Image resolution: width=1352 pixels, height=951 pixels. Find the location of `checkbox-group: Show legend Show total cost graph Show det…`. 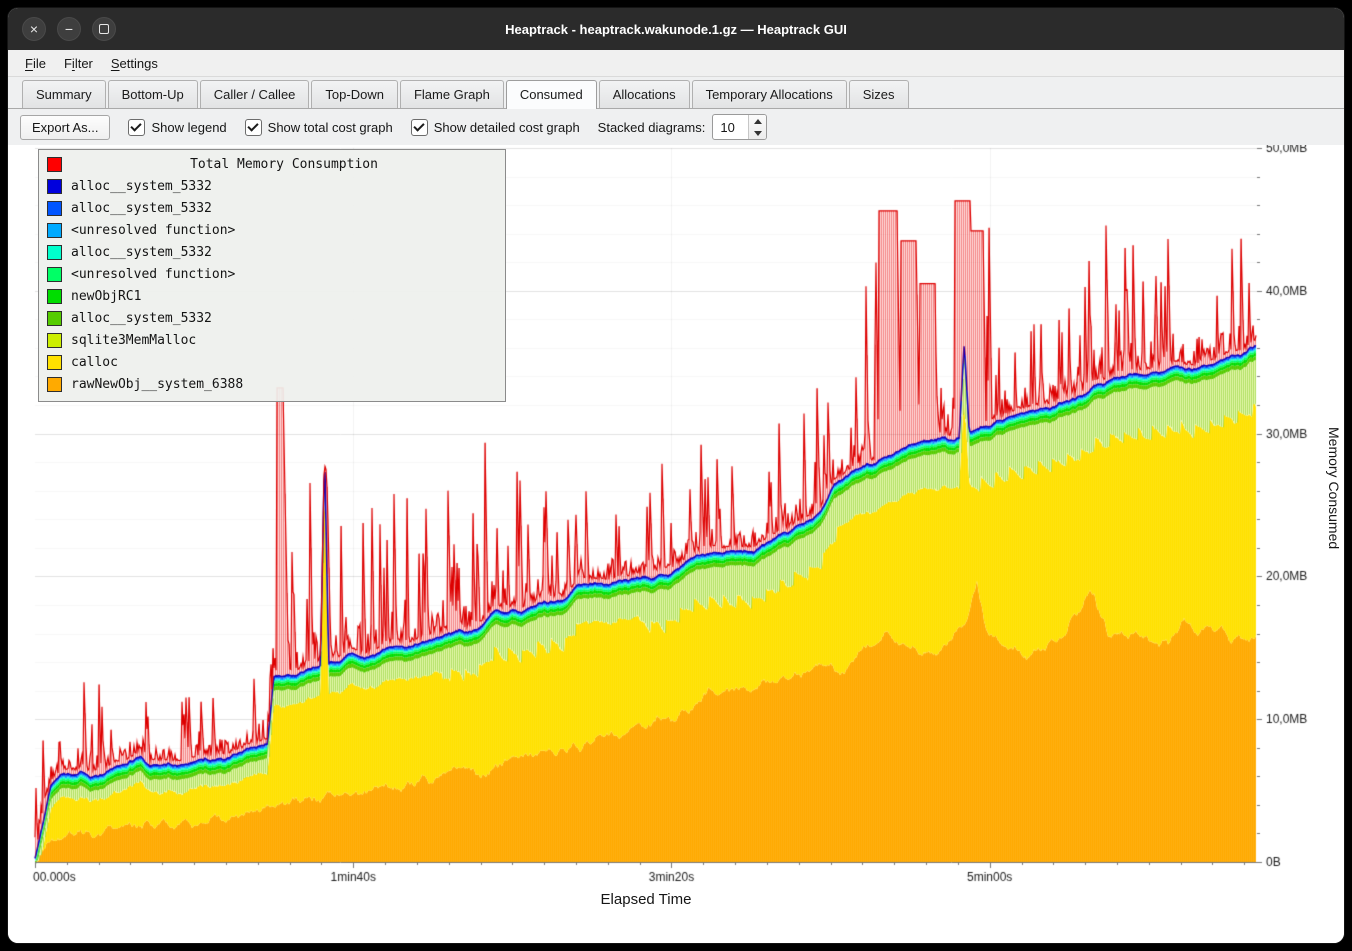

checkbox-group: Show legend Show total cost graph Show det… is located at coordinates (354, 127).